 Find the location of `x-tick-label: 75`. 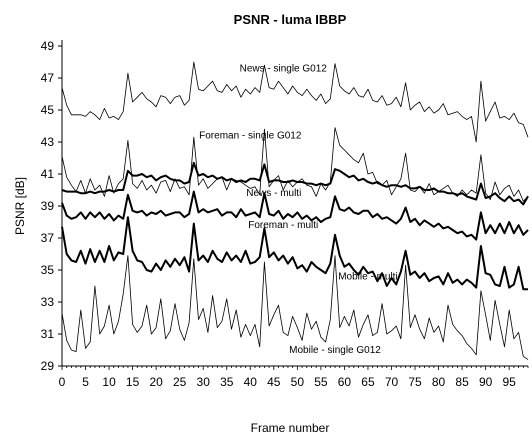

x-tick-label: 75 is located at coordinates (415, 382).